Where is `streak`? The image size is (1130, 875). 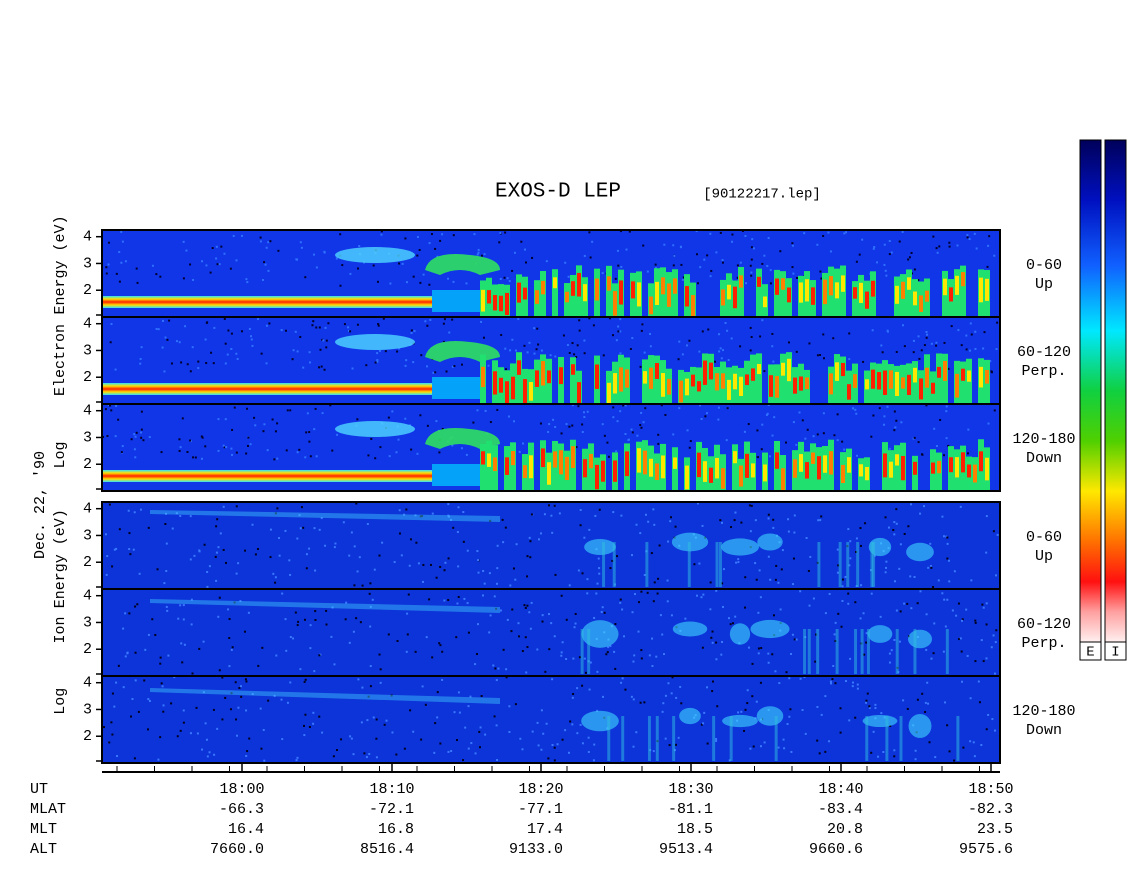
streak is located at coordinates (325, 696).